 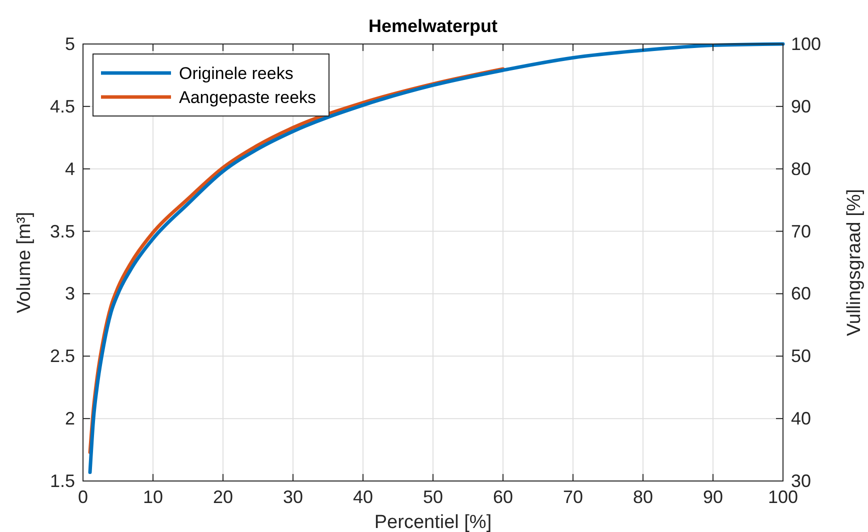 What do you see at coordinates (62, 231) in the screenshot?
I see `y-tick-label: 3.5` at bounding box center [62, 231].